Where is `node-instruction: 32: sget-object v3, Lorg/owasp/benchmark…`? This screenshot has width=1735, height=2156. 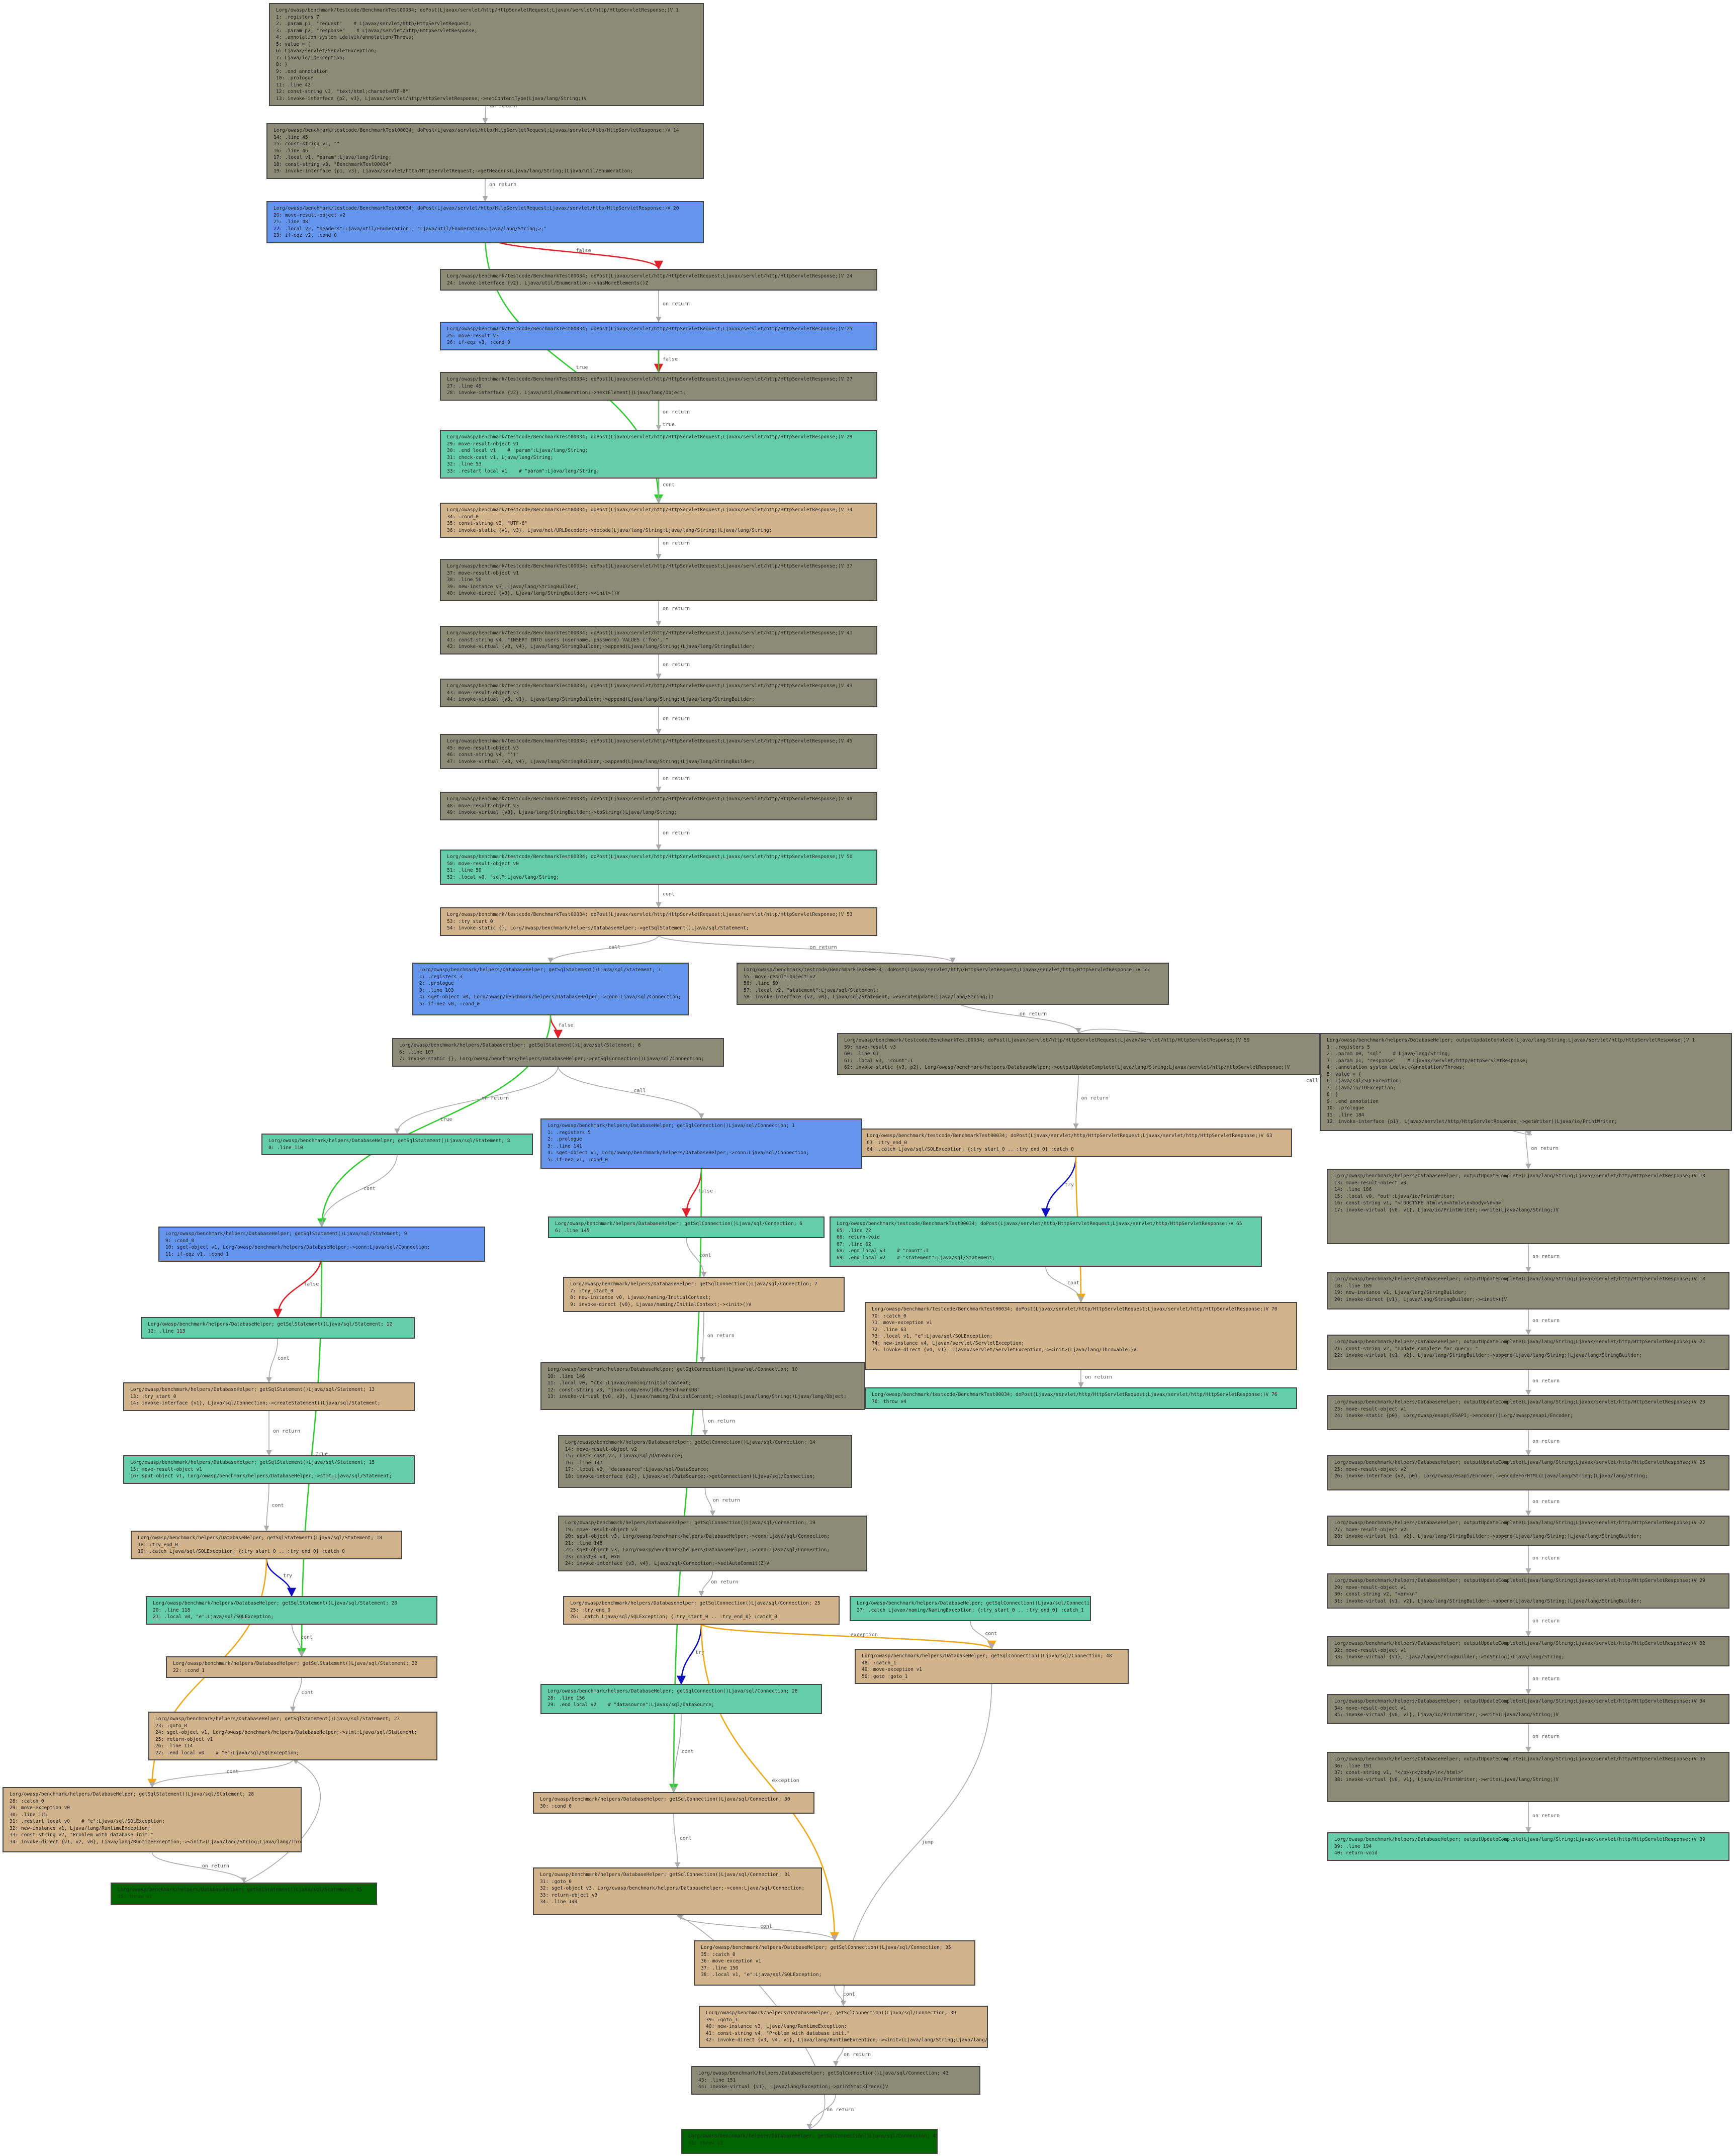
node-instruction: 32: sget-object v3, Lorg/owasp/benchmark… is located at coordinates (672, 1889).